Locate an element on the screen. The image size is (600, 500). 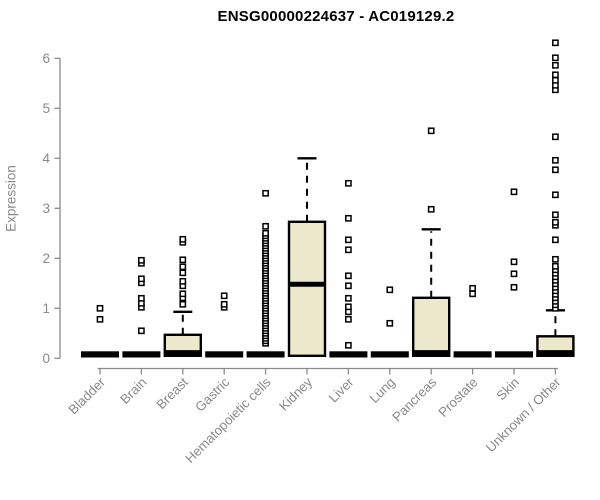
x-tick-label: Skin is located at coordinates (507, 389).